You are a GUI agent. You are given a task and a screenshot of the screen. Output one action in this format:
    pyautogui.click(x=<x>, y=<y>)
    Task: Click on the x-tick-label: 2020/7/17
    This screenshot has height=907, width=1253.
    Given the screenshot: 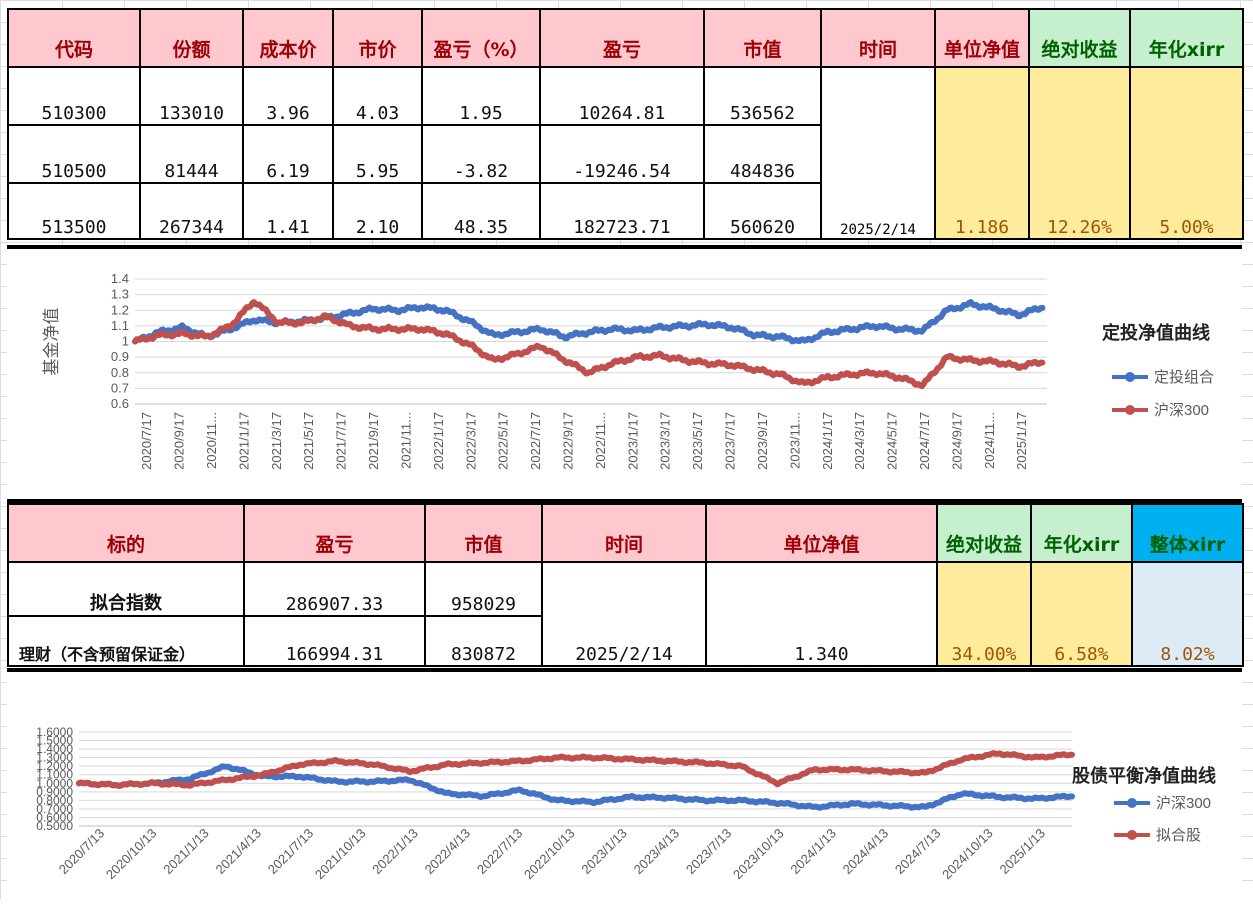 What is the action you would take?
    pyautogui.click(x=146, y=441)
    